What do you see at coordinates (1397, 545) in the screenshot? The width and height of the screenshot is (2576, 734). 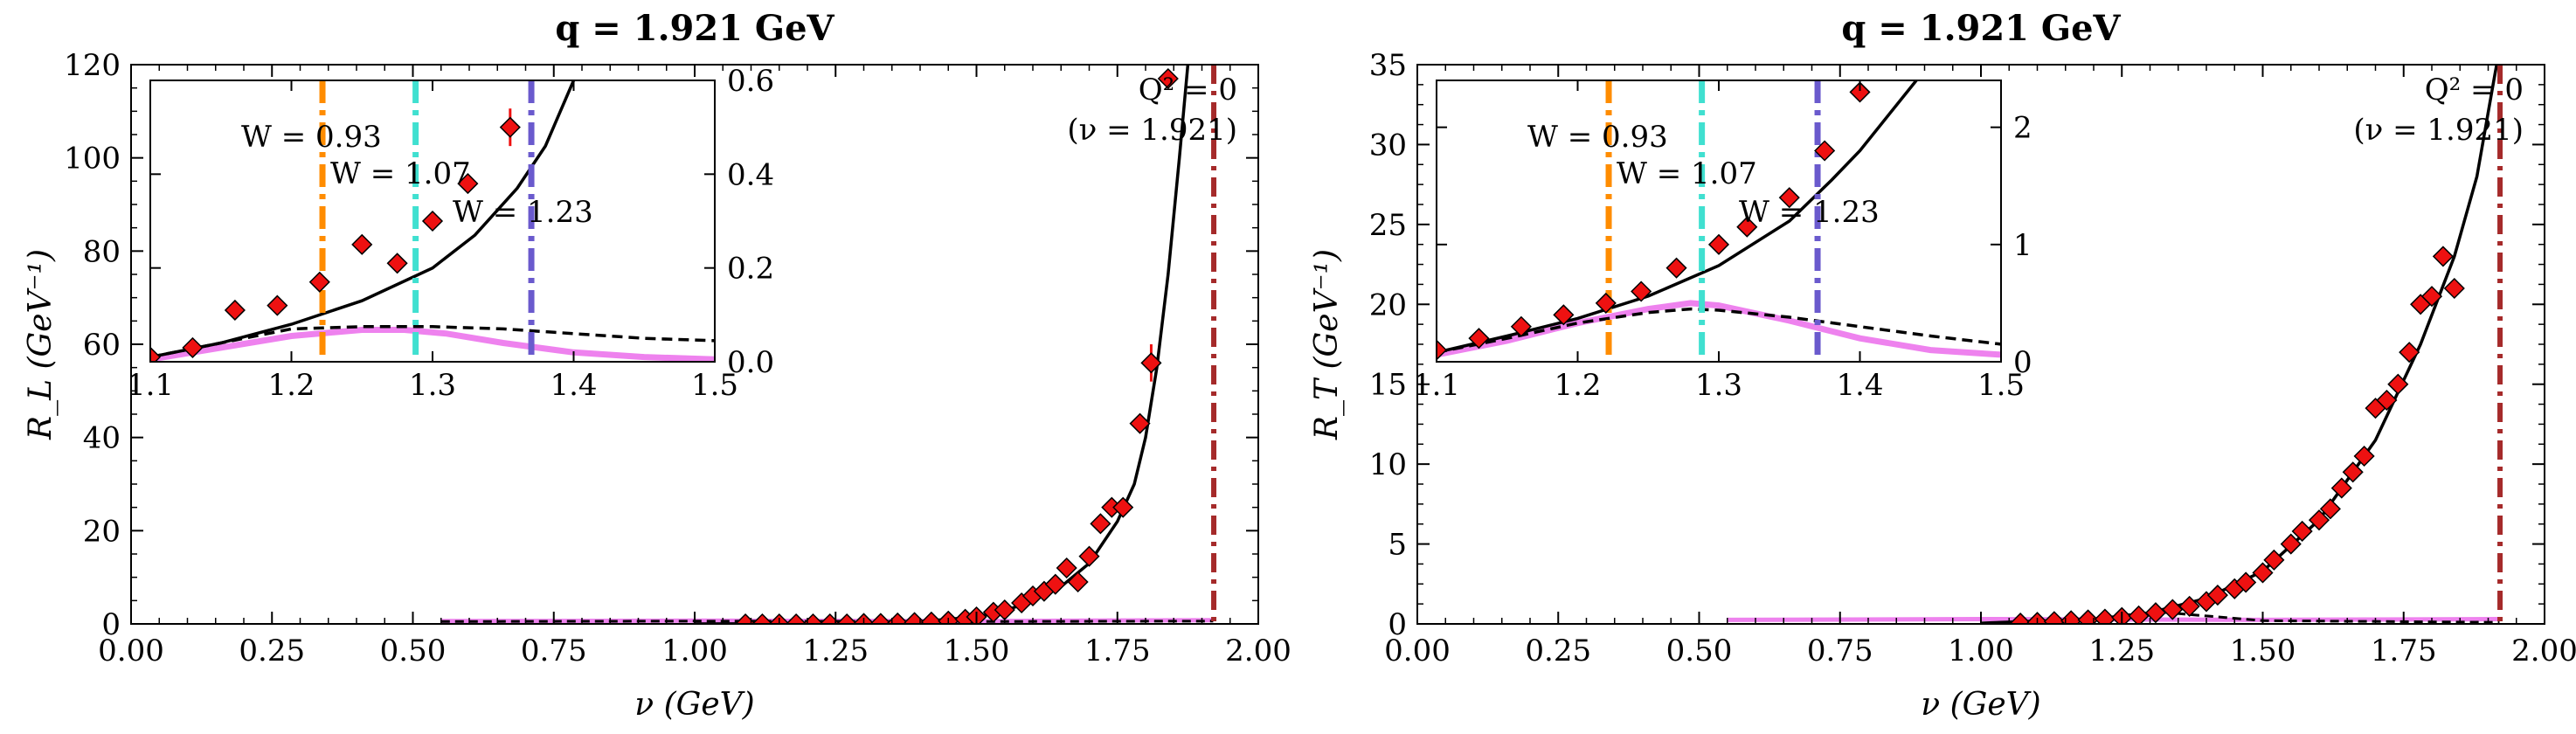 I see `y-tick-label: 5` at bounding box center [1397, 545].